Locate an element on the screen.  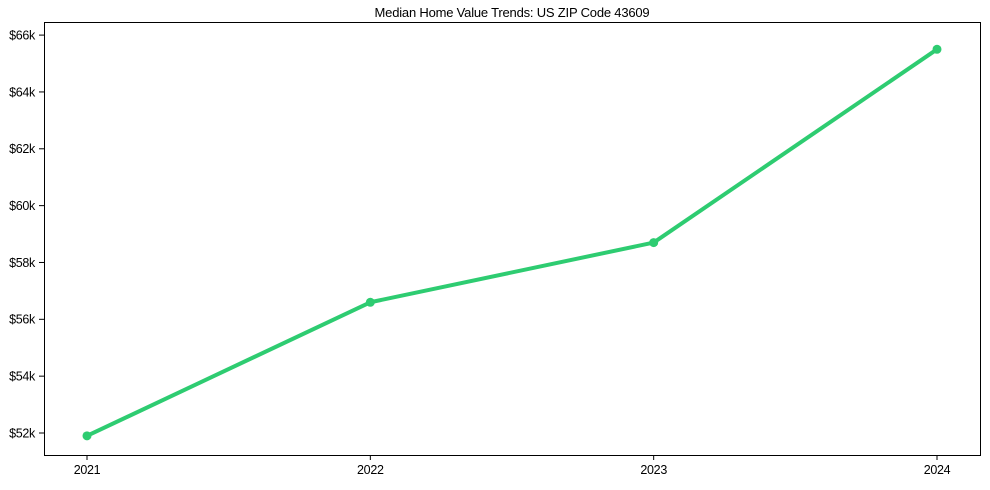
y-tick-label: $64k is located at coordinates (22, 92).